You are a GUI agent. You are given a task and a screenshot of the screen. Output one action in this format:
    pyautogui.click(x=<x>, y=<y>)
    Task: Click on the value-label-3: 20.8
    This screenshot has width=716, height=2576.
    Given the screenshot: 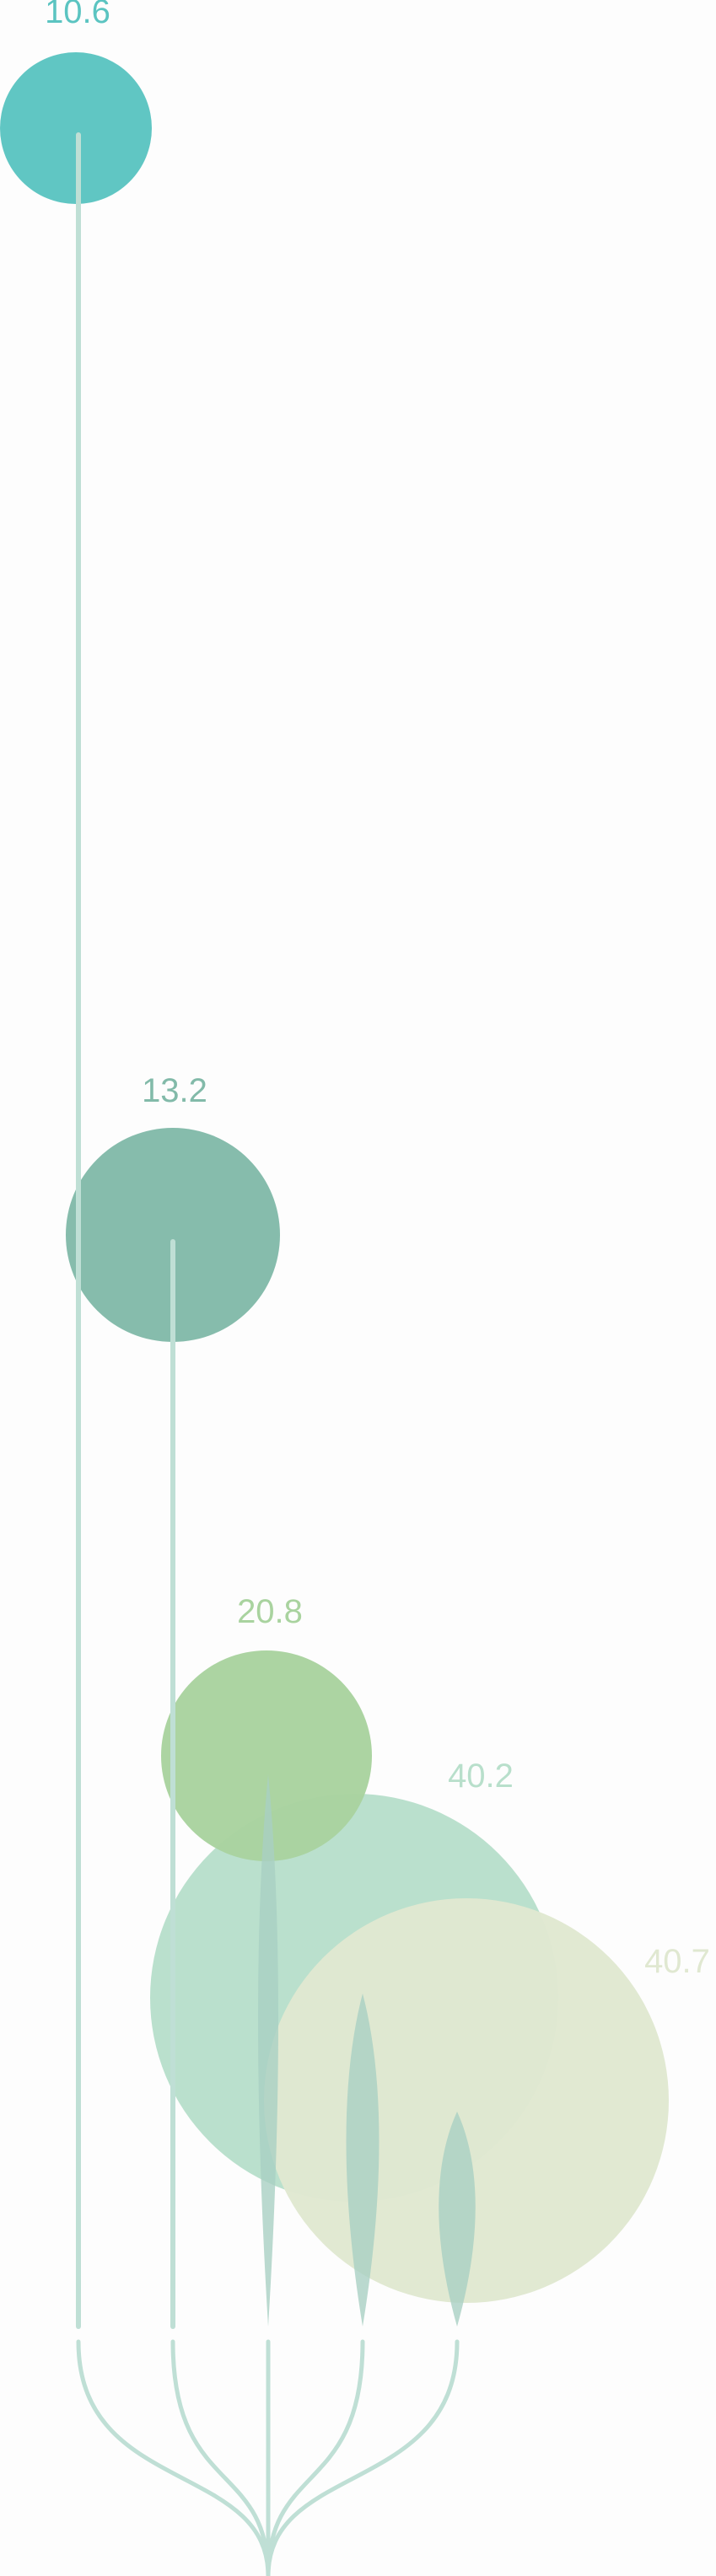 What is the action you would take?
    pyautogui.click(x=270, y=1611)
    